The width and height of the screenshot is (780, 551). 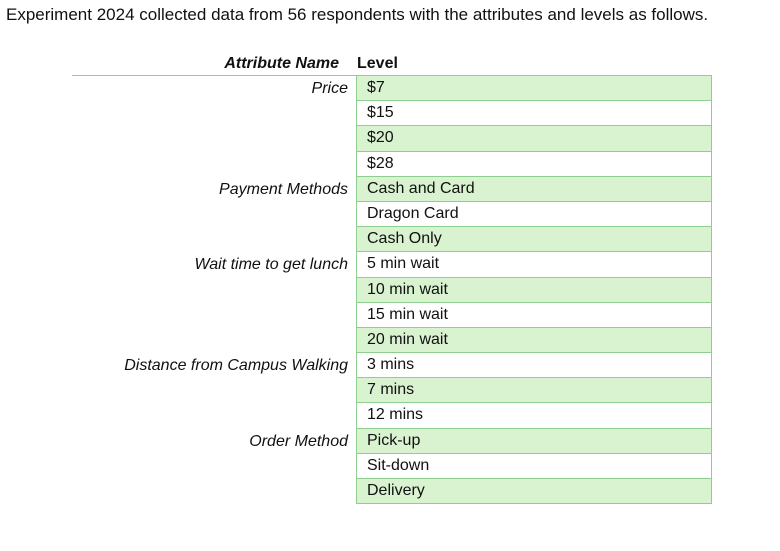 What do you see at coordinates (298, 441) in the screenshot?
I see `attribute-cell: Order Method` at bounding box center [298, 441].